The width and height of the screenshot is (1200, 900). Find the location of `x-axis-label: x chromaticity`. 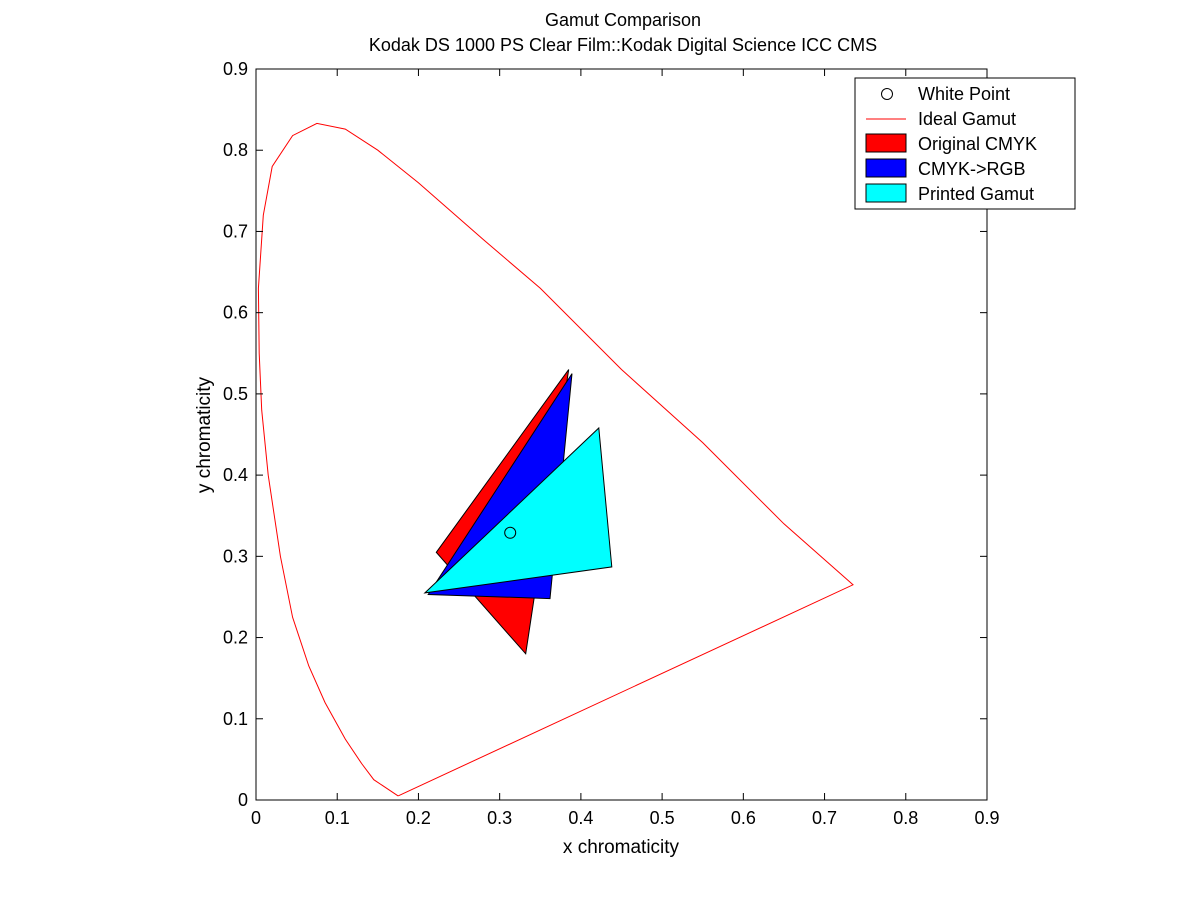

x-axis-label: x chromaticity is located at coordinates (621, 847).